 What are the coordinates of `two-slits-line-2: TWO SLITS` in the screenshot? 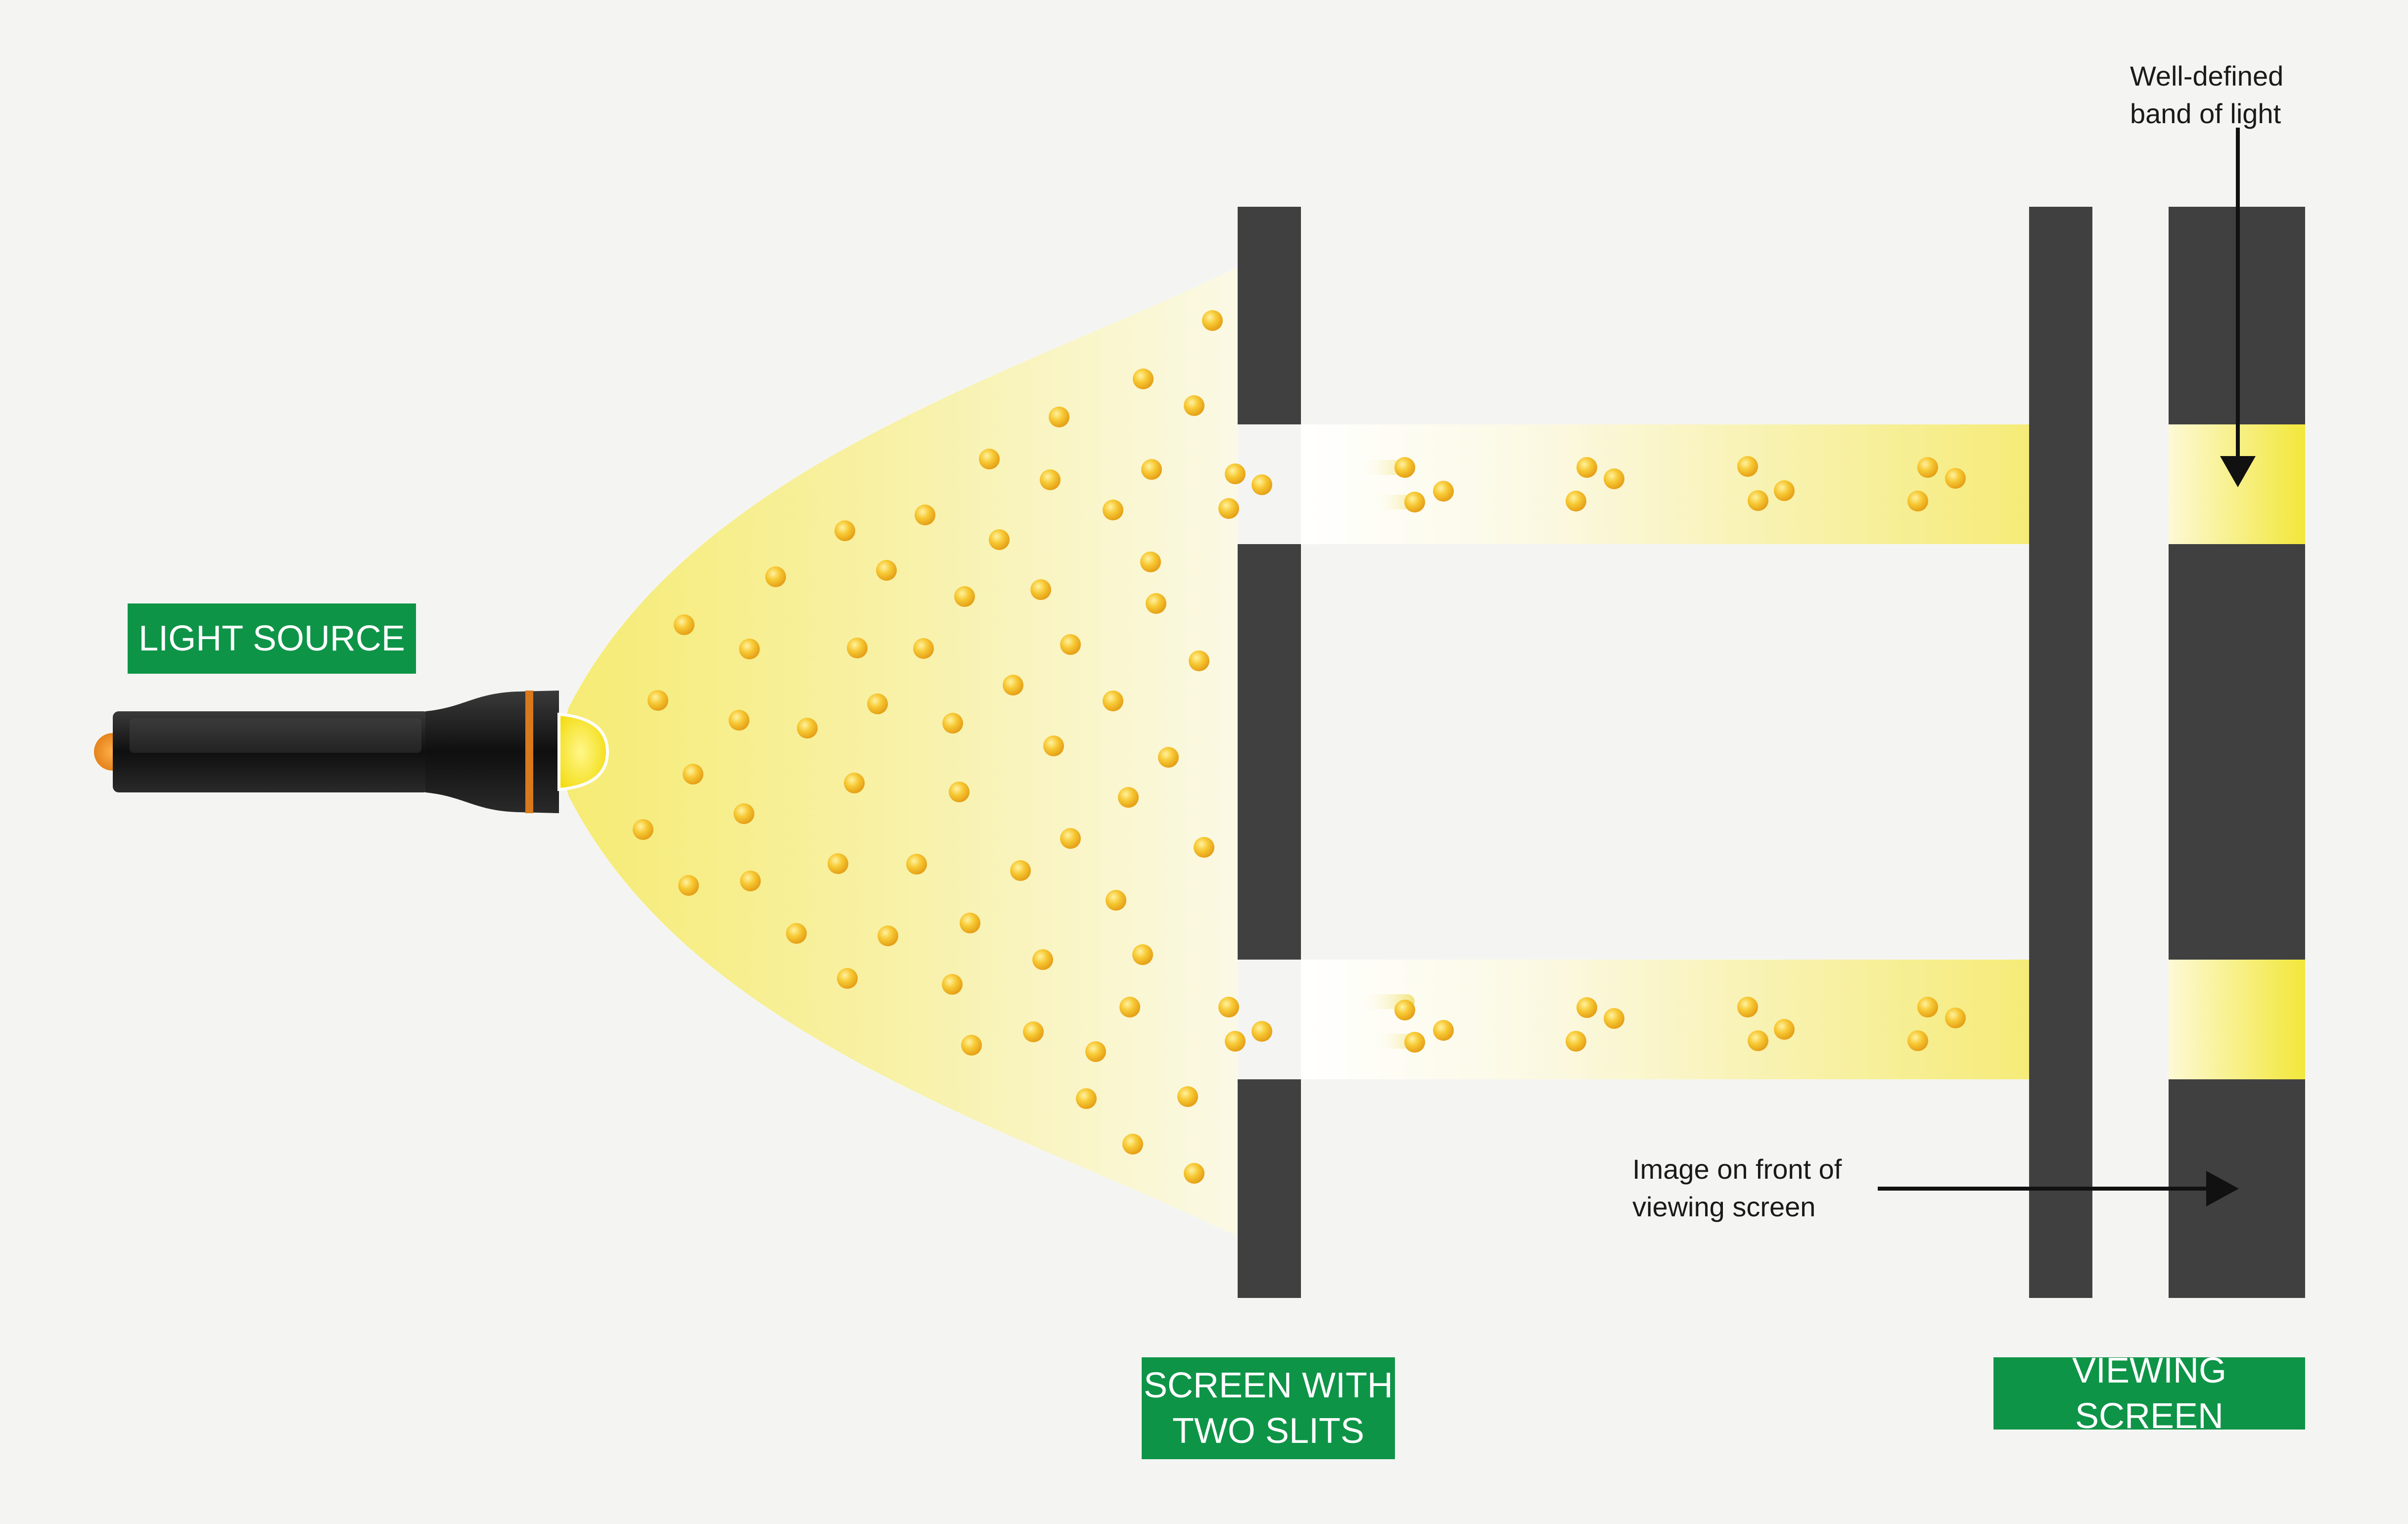 It's located at (1268, 1431).